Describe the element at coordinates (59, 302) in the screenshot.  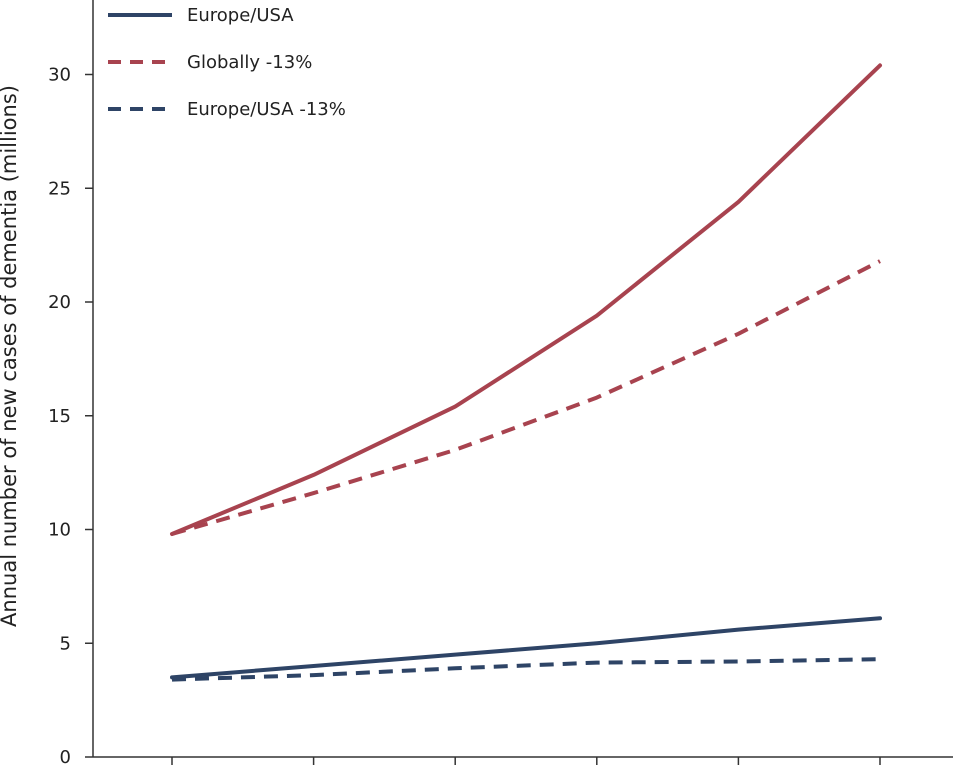
I see `y-tick-label: 20` at that location.